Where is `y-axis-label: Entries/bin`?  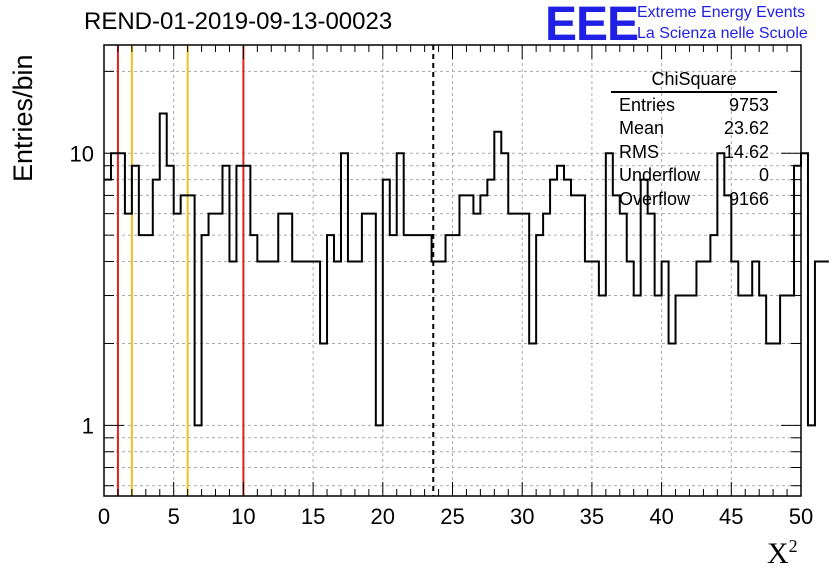 y-axis-label: Entries/bin is located at coordinates (23, 118).